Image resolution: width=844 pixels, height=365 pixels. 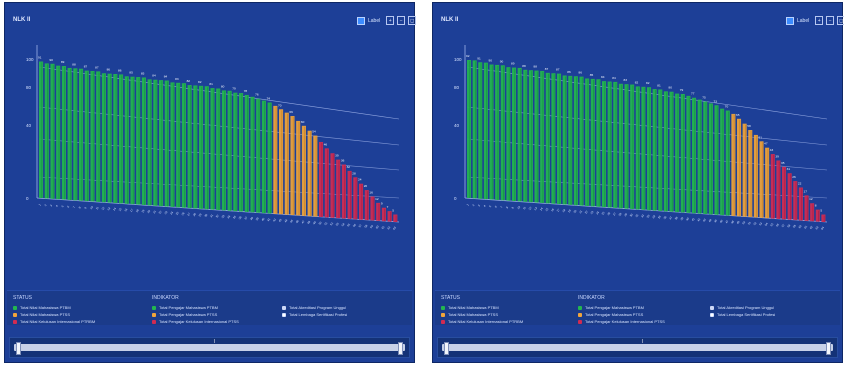 I want to click on legend-item: Total Lembaga Sertifikasi Profesi, so click(x=742, y=314).